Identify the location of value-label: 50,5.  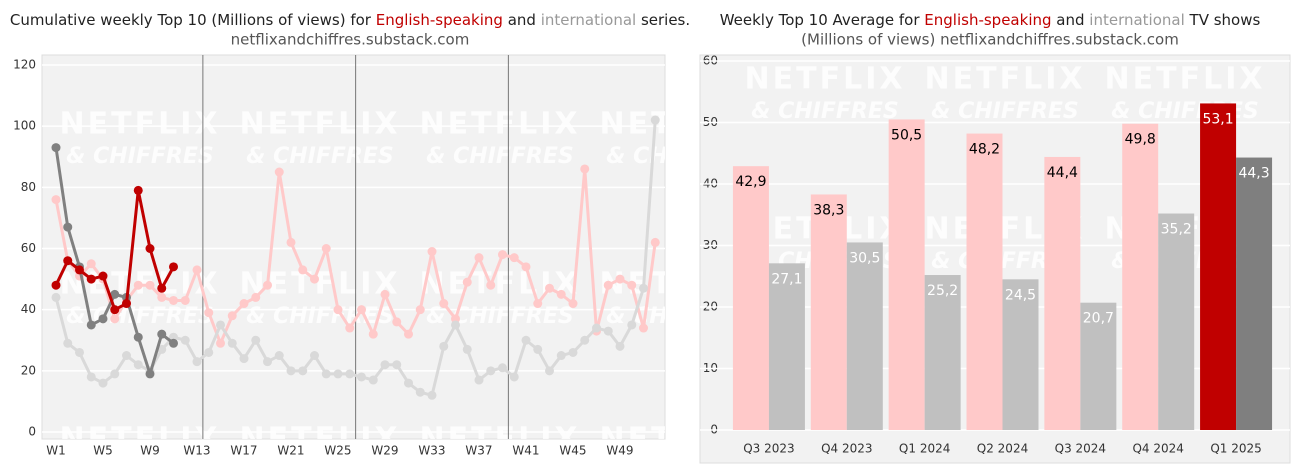
(906, 135).